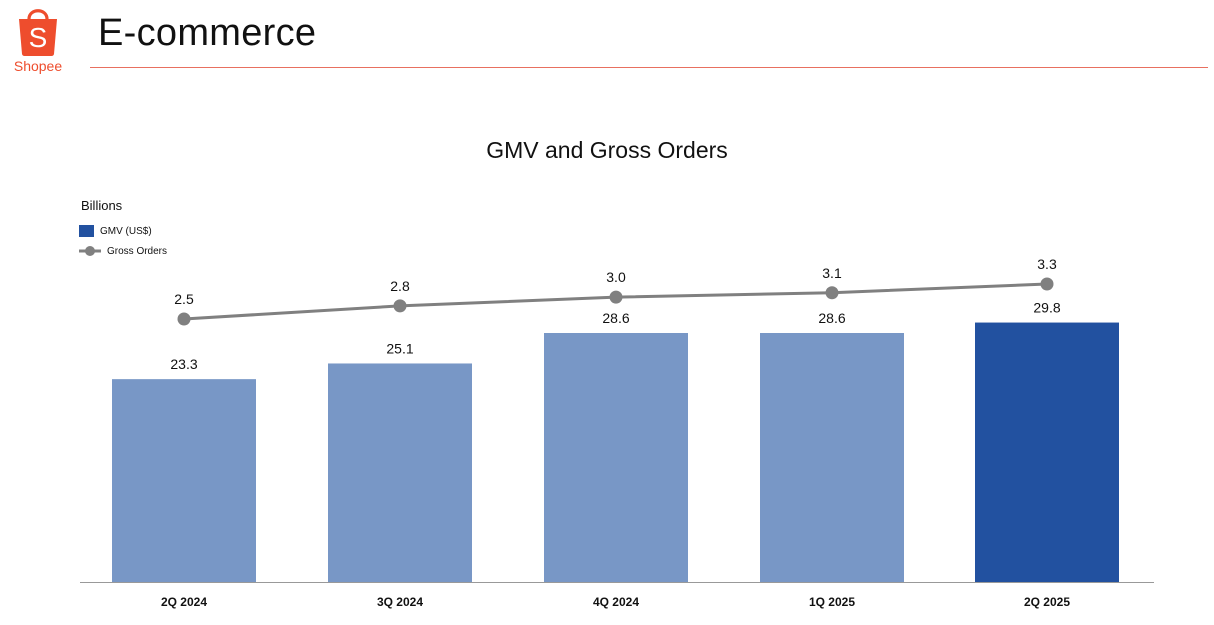 The height and width of the screenshot is (625, 1214). I want to click on unit-label: Billions, so click(102, 205).